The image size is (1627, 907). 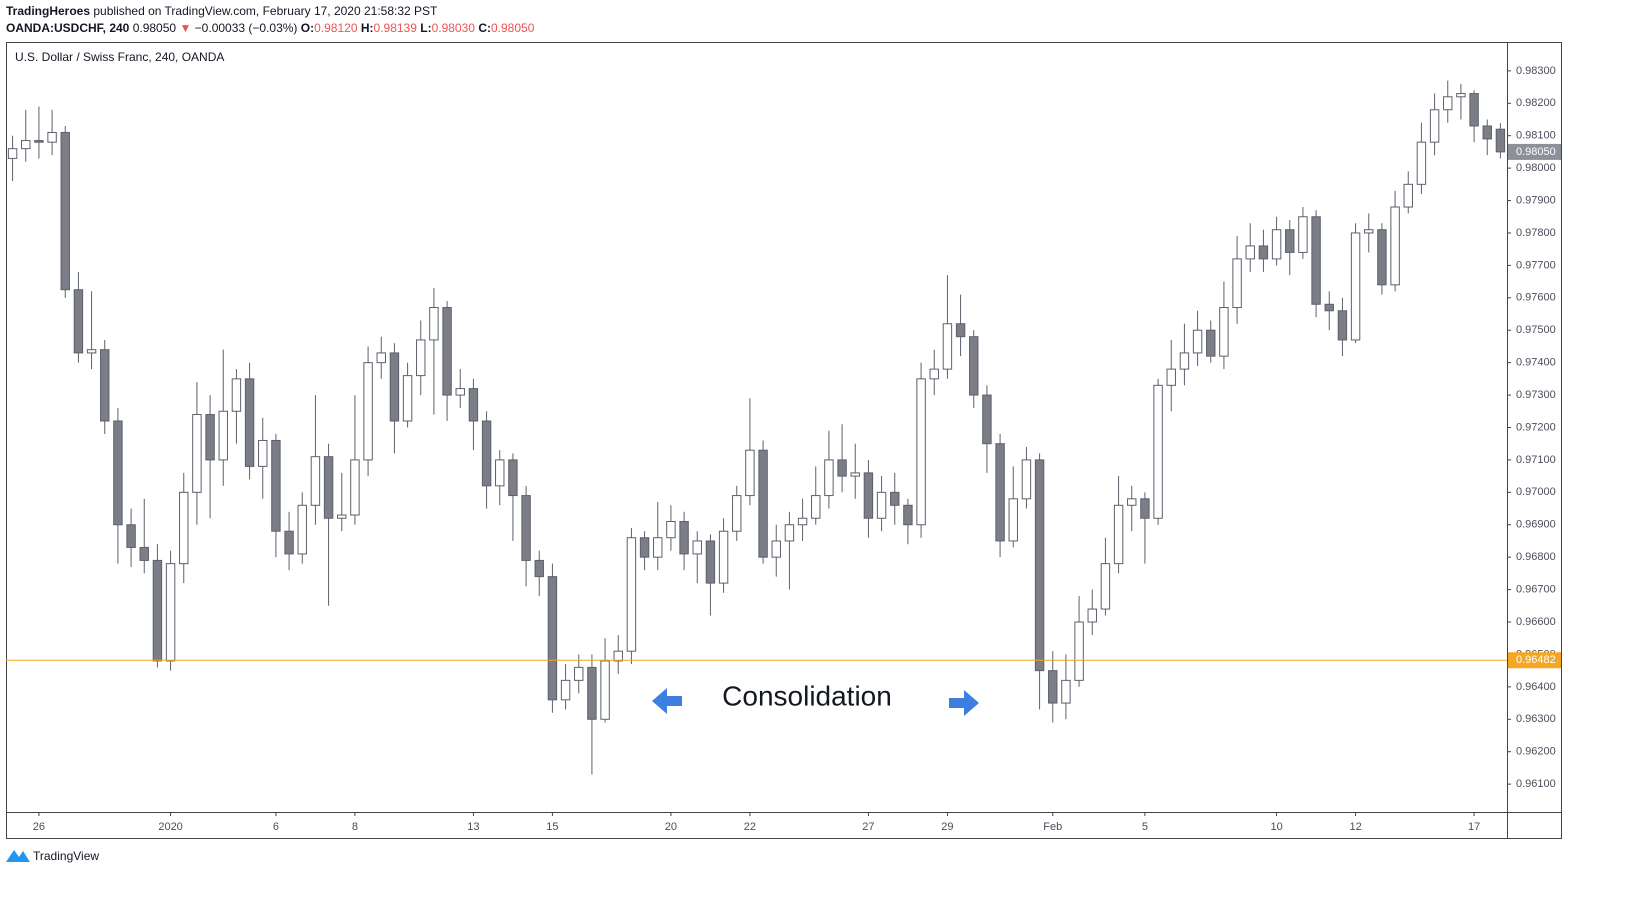 What do you see at coordinates (119, 57) in the screenshot?
I see `chart-title: U.S. Dollar / Swiss Franc, 240, OANDA` at bounding box center [119, 57].